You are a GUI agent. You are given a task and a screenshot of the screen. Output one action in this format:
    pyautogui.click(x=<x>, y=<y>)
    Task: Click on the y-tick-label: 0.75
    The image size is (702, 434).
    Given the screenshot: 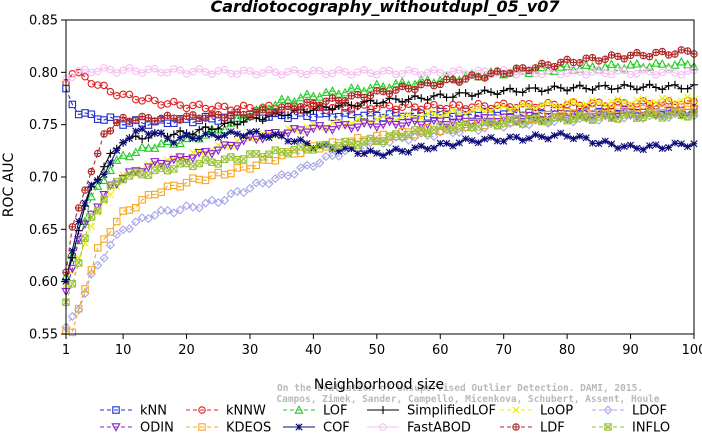 What is the action you would take?
    pyautogui.click(x=43, y=125)
    